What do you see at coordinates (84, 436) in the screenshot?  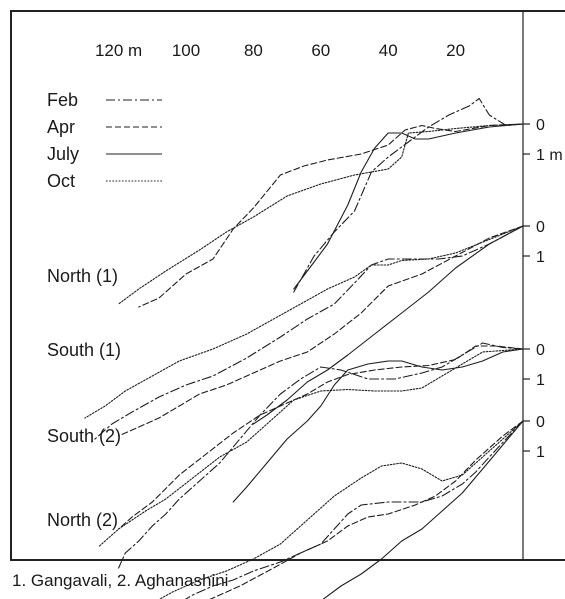 I see `panel-label: South (2)` at bounding box center [84, 436].